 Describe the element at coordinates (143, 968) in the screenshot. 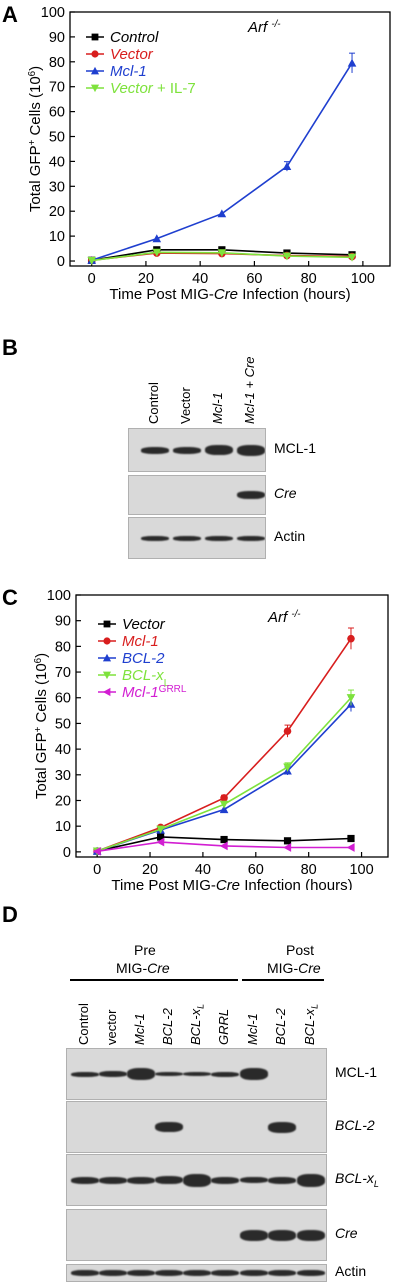

I see `group-pre-subtitle: MIG-Cre` at that location.